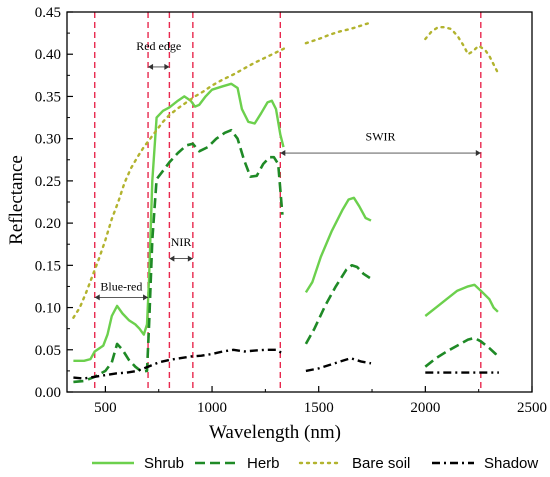 This screenshot has width=550, height=477. What do you see at coordinates (532, 408) in the screenshot?
I see `x-tick-label: 2500` at bounding box center [532, 408].